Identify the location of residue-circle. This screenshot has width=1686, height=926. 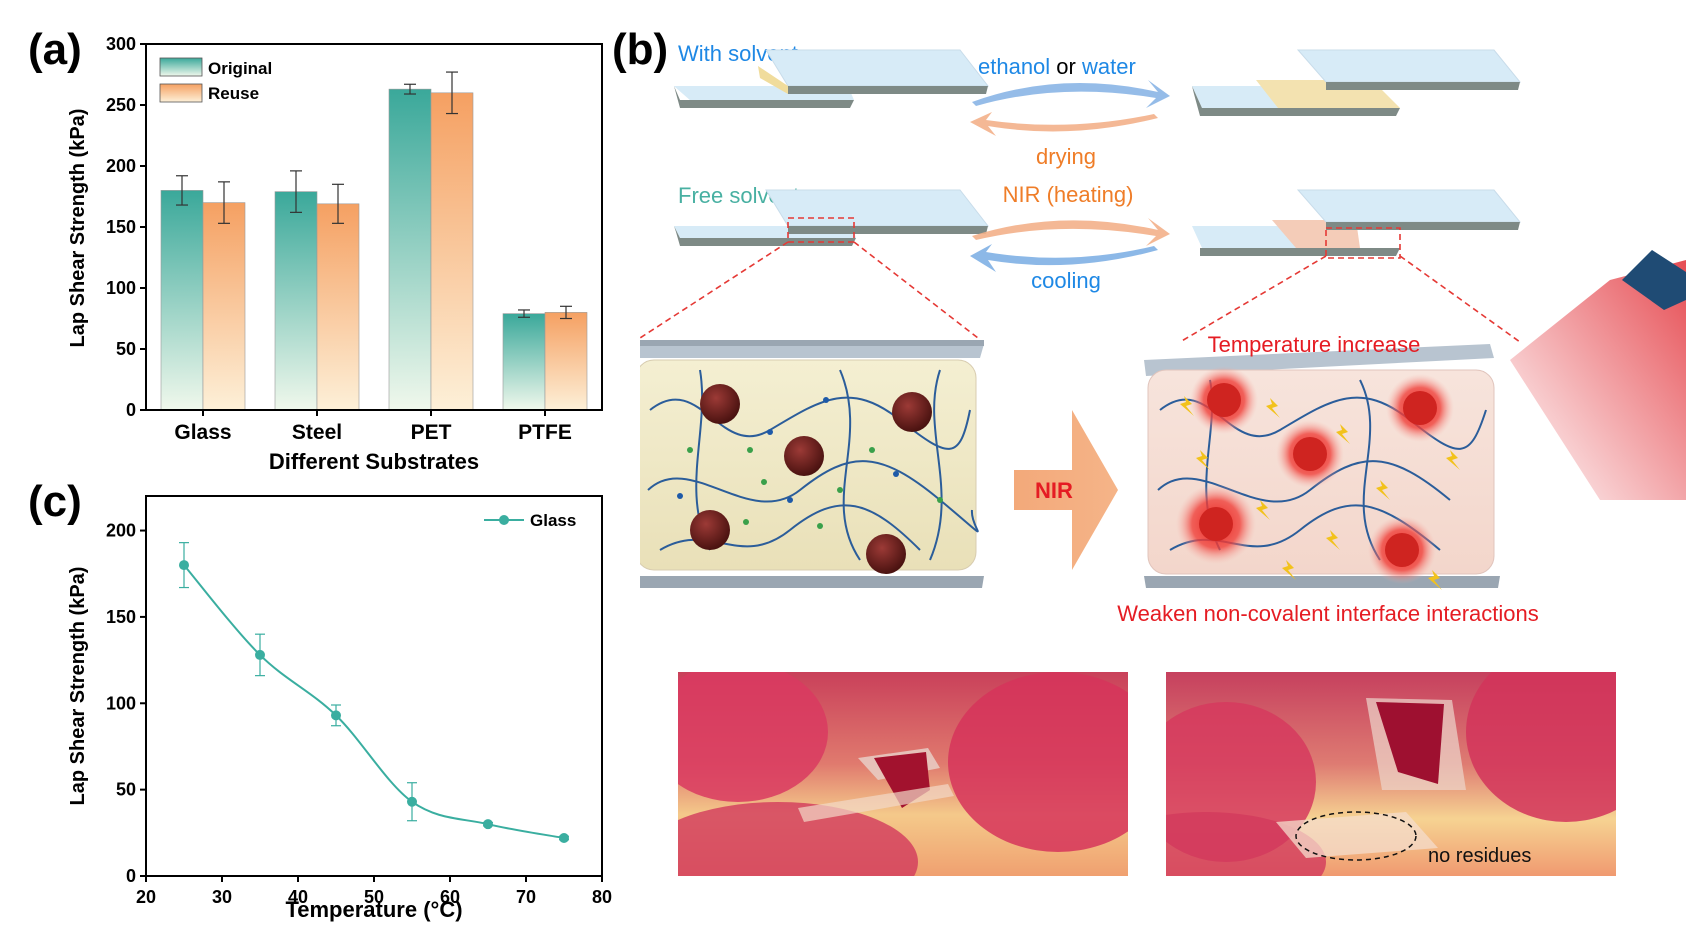
(1356, 836).